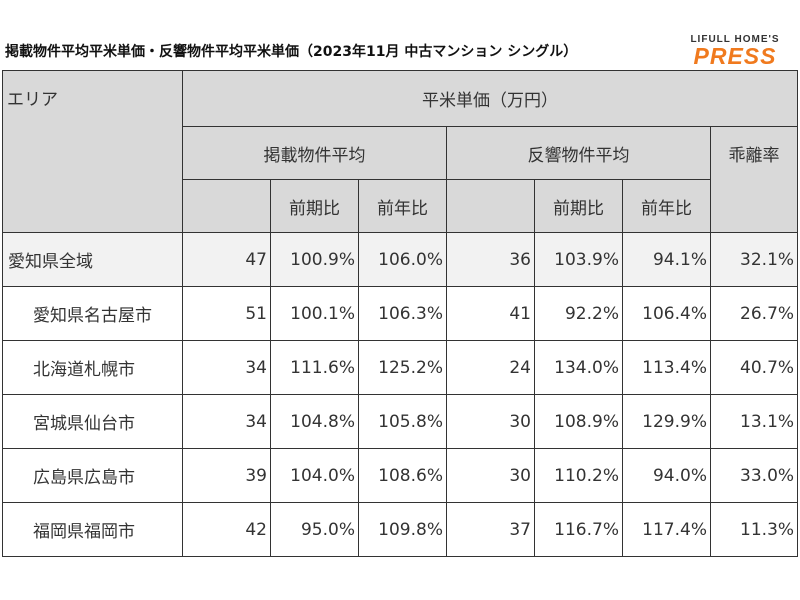  I want to click on response-prev-period-cell: 116.7%, so click(578, 529).